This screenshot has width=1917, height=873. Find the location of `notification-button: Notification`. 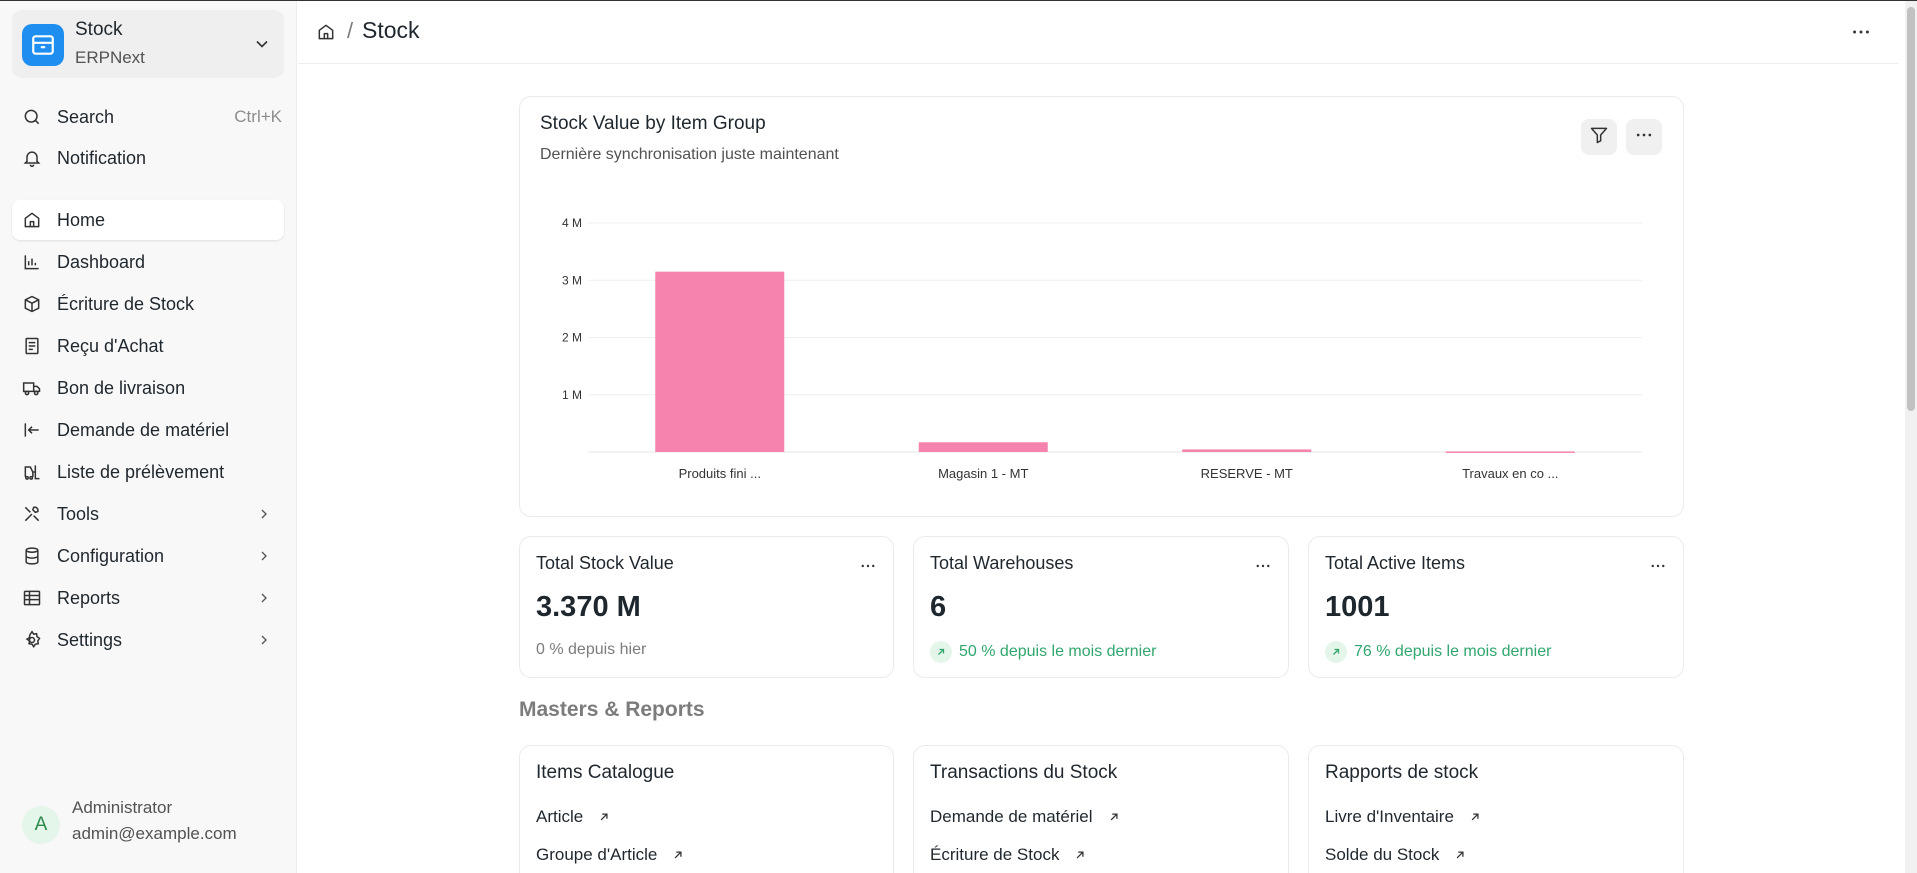

notification-button: Notification is located at coordinates (148, 158).